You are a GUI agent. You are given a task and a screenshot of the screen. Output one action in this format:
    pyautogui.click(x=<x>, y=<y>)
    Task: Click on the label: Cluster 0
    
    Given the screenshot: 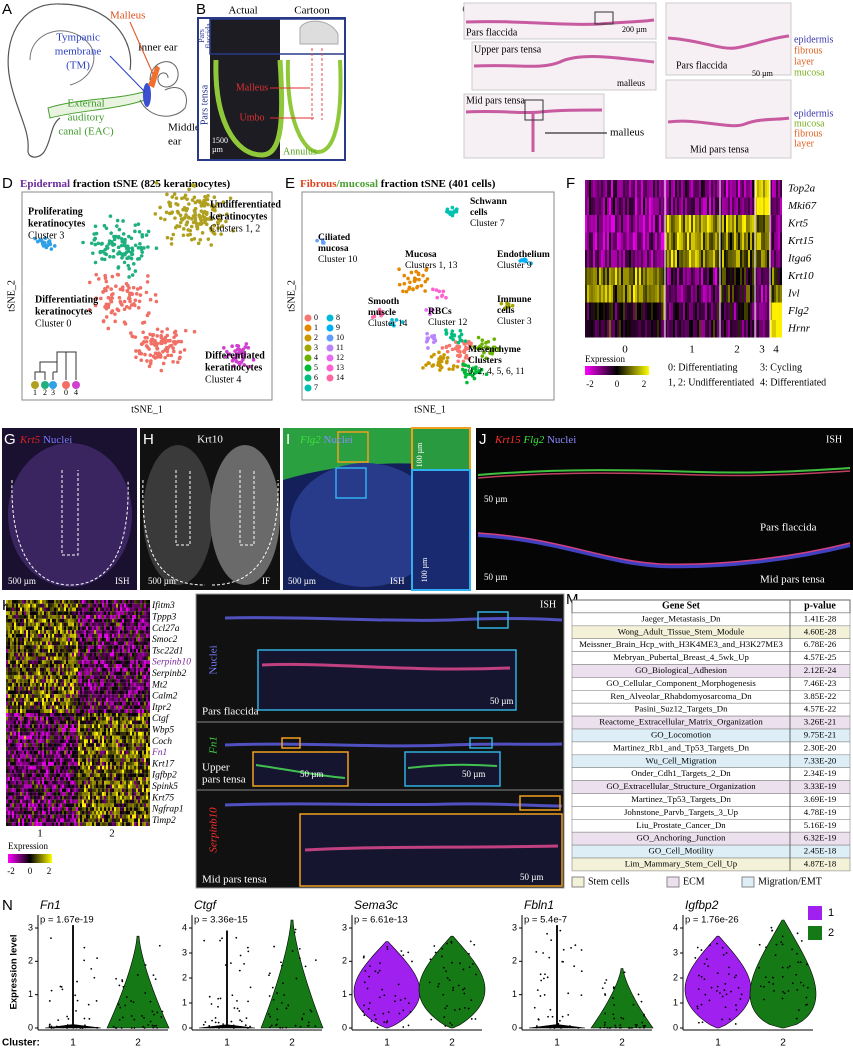 What is the action you would take?
    pyautogui.click(x=53, y=323)
    